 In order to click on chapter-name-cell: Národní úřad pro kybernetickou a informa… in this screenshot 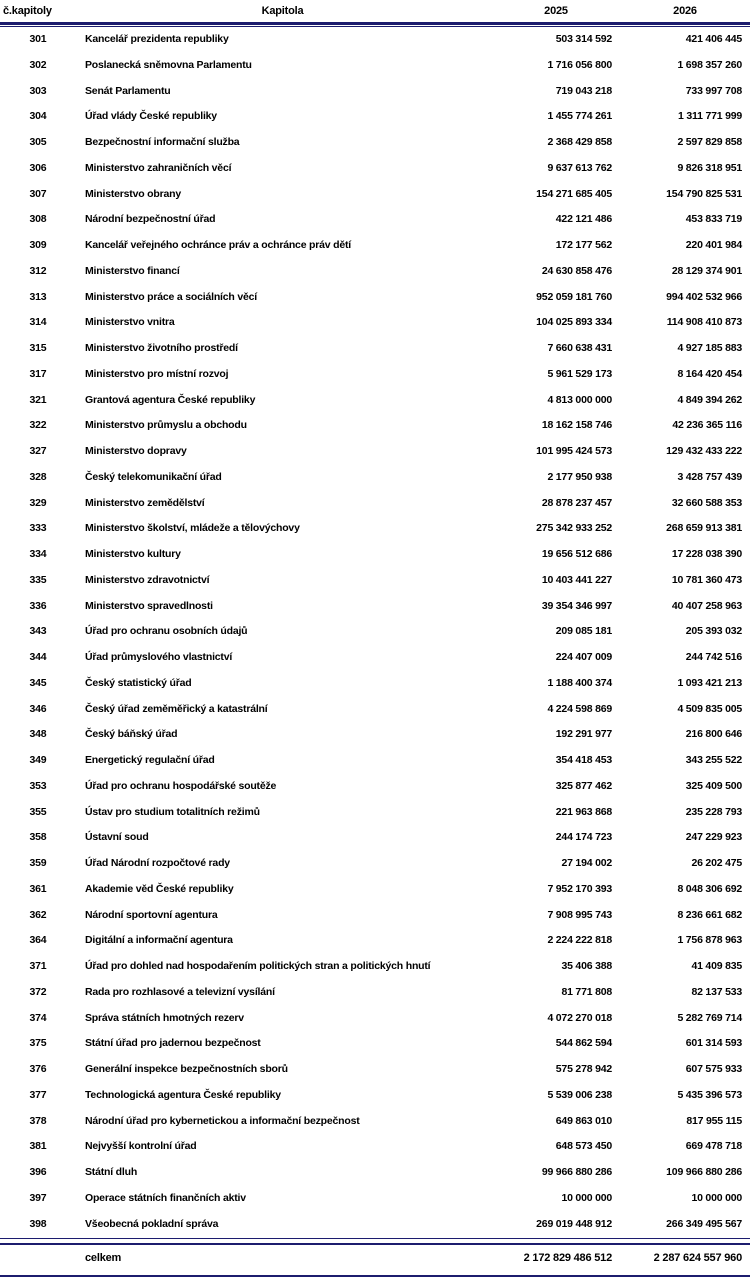, I will do `click(222, 1120)`.